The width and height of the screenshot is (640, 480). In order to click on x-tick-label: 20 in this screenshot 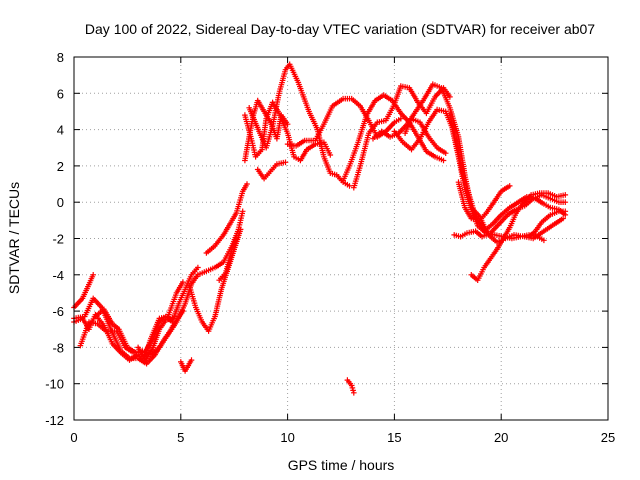, I will do `click(501, 437)`.